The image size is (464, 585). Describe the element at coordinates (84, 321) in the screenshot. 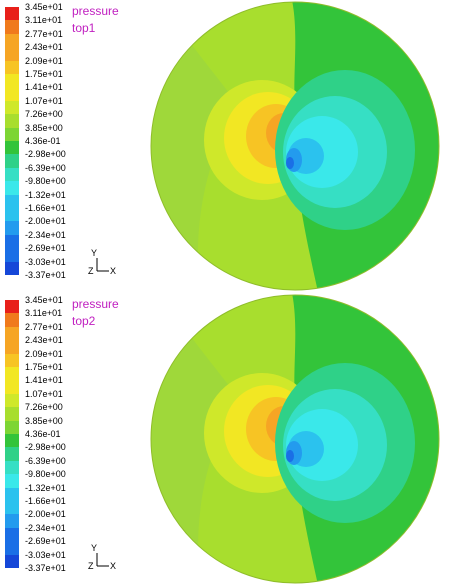

I see `chart-subtitle-top2: top2` at that location.